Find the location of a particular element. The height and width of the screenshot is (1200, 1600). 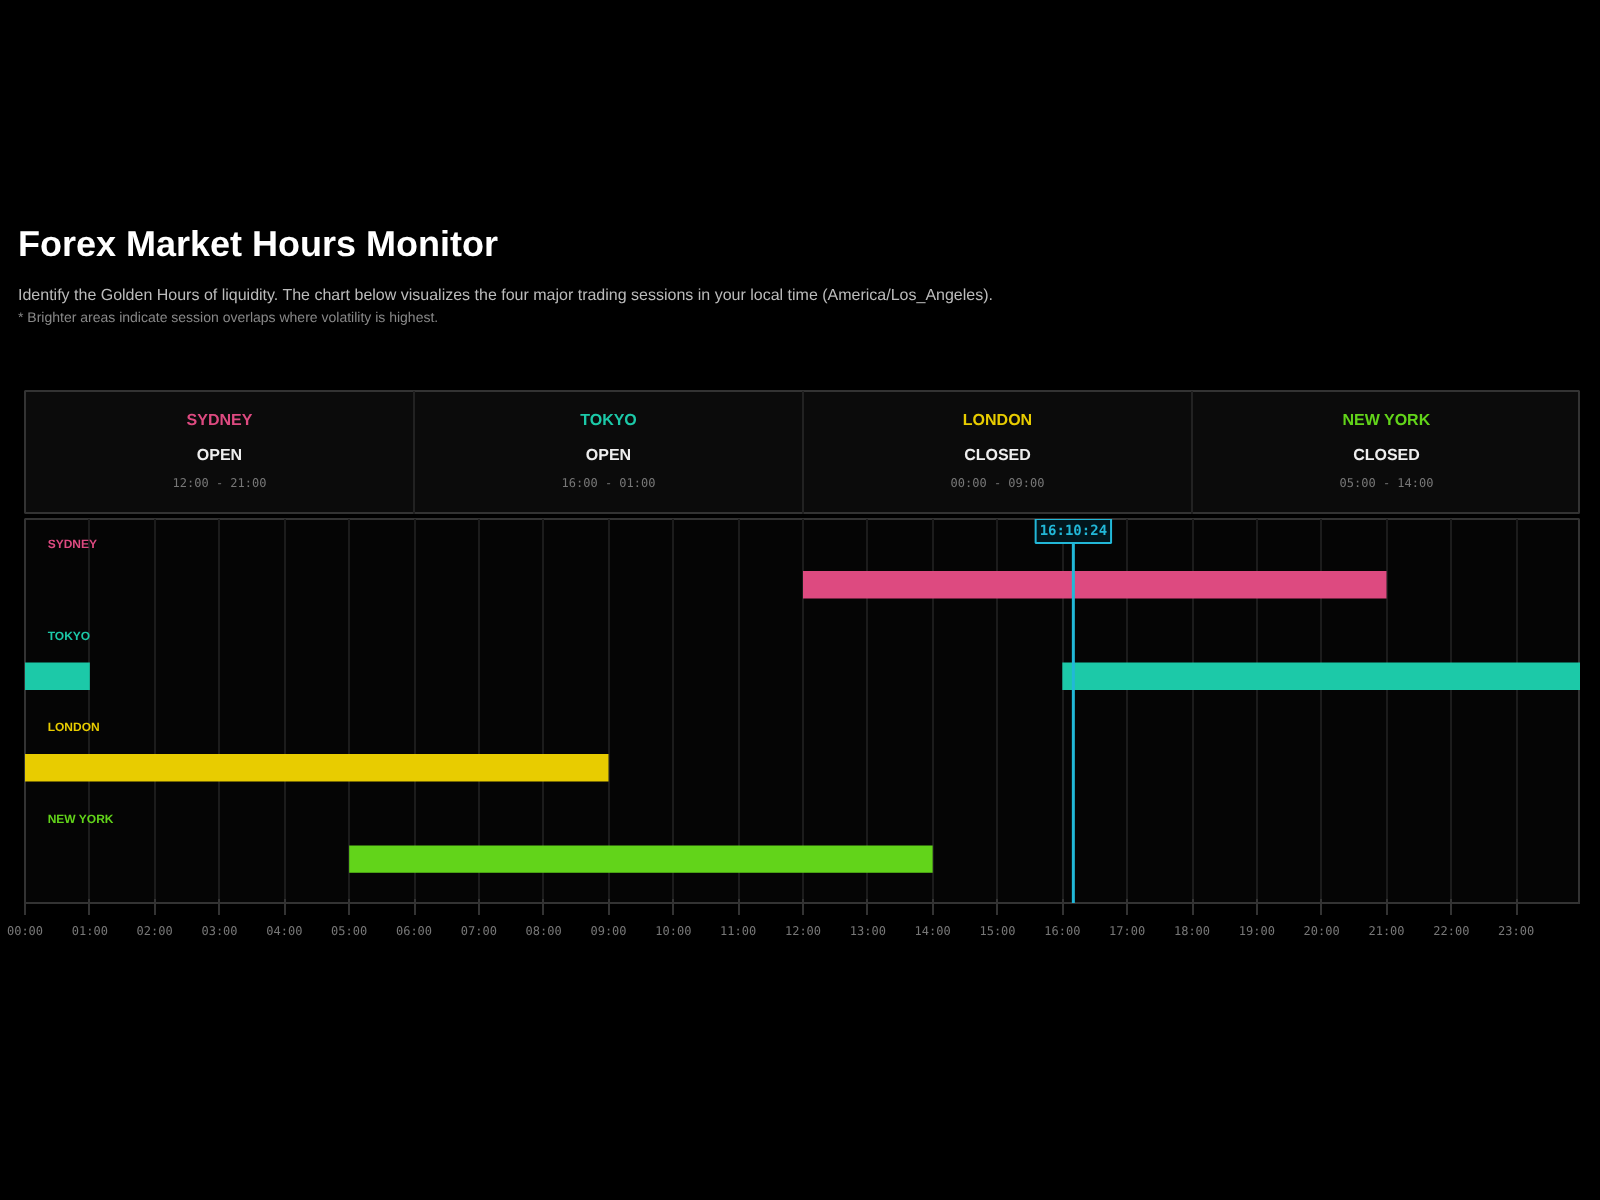

category-label: TOKYO is located at coordinates (608, 419).